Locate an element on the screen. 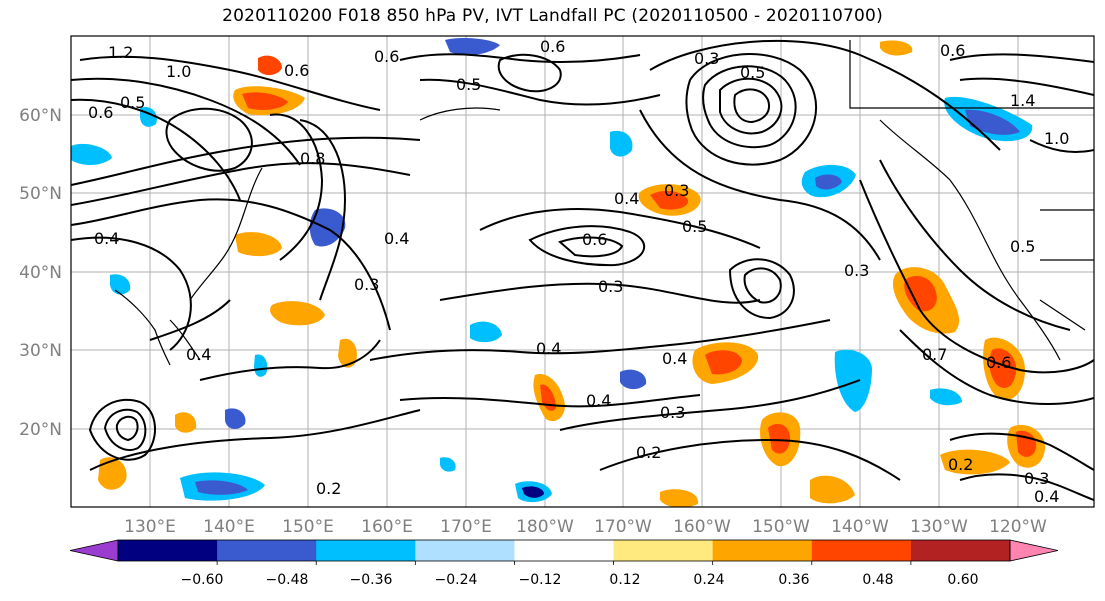  lon-label: 120°W is located at coordinates (1018, 527).